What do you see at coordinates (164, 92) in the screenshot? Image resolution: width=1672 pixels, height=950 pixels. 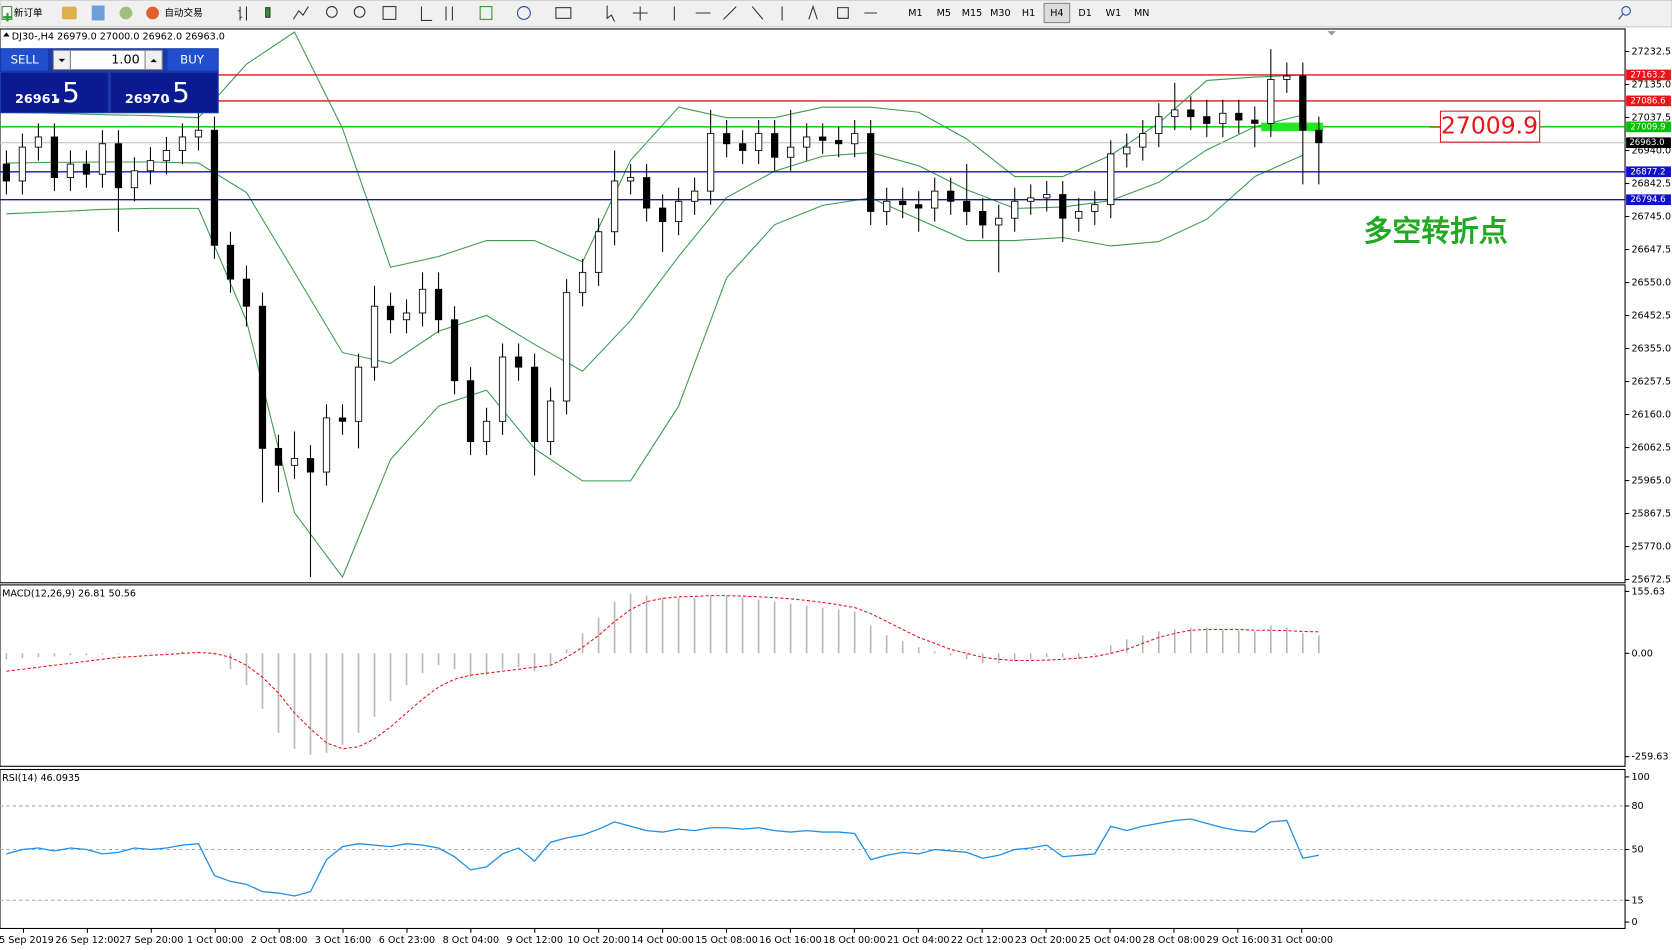 I see `buy-price-box` at bounding box center [164, 92].